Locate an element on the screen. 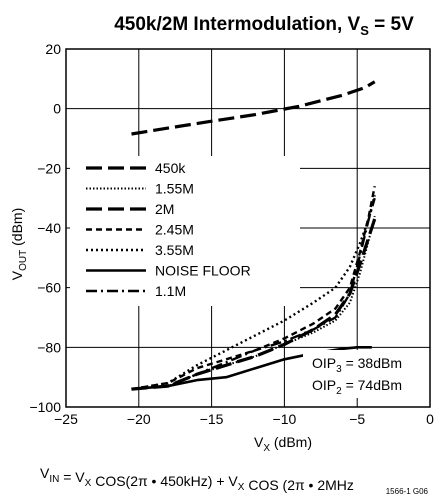 The height and width of the screenshot is (504, 434). x-tick-label: −25 is located at coordinates (66, 419).